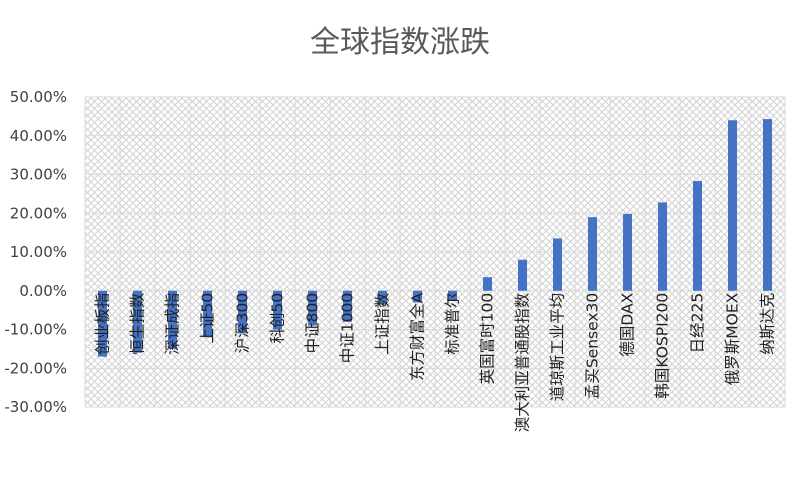  What do you see at coordinates (523, 362) in the screenshot?
I see `x-category-label: 澳大利亚普通股指数` at bounding box center [523, 362].